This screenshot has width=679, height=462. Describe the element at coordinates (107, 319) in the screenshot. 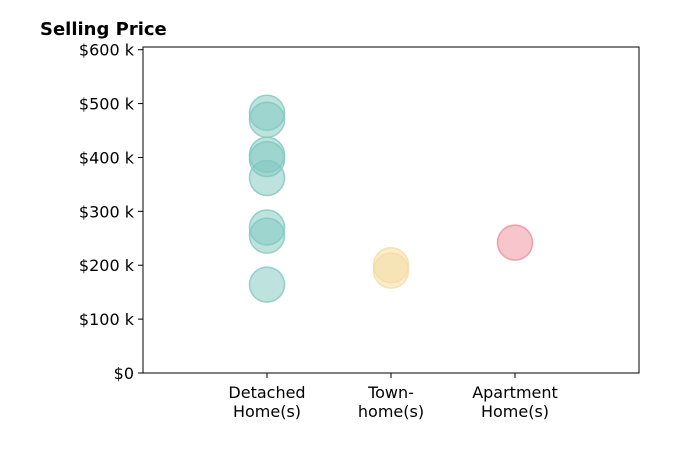

I see `y-tick-label: $100 k` at that location.